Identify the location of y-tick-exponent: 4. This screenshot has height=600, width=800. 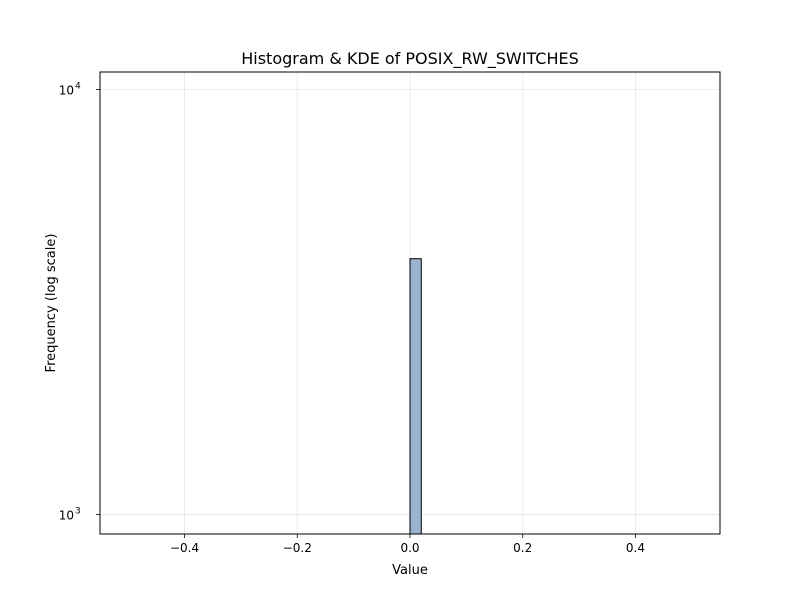
(78, 87).